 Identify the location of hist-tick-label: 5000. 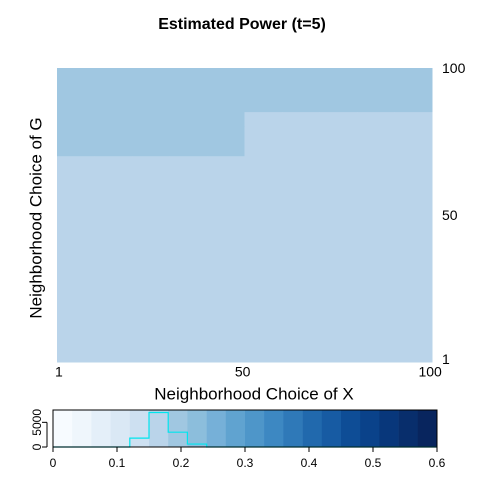
(37, 422).